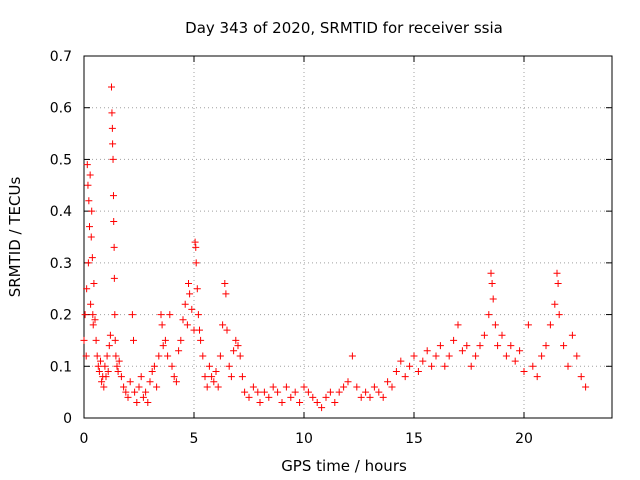 The height and width of the screenshot is (480, 640). What do you see at coordinates (84, 439) in the screenshot?
I see `x-tick-label: 0` at bounding box center [84, 439].